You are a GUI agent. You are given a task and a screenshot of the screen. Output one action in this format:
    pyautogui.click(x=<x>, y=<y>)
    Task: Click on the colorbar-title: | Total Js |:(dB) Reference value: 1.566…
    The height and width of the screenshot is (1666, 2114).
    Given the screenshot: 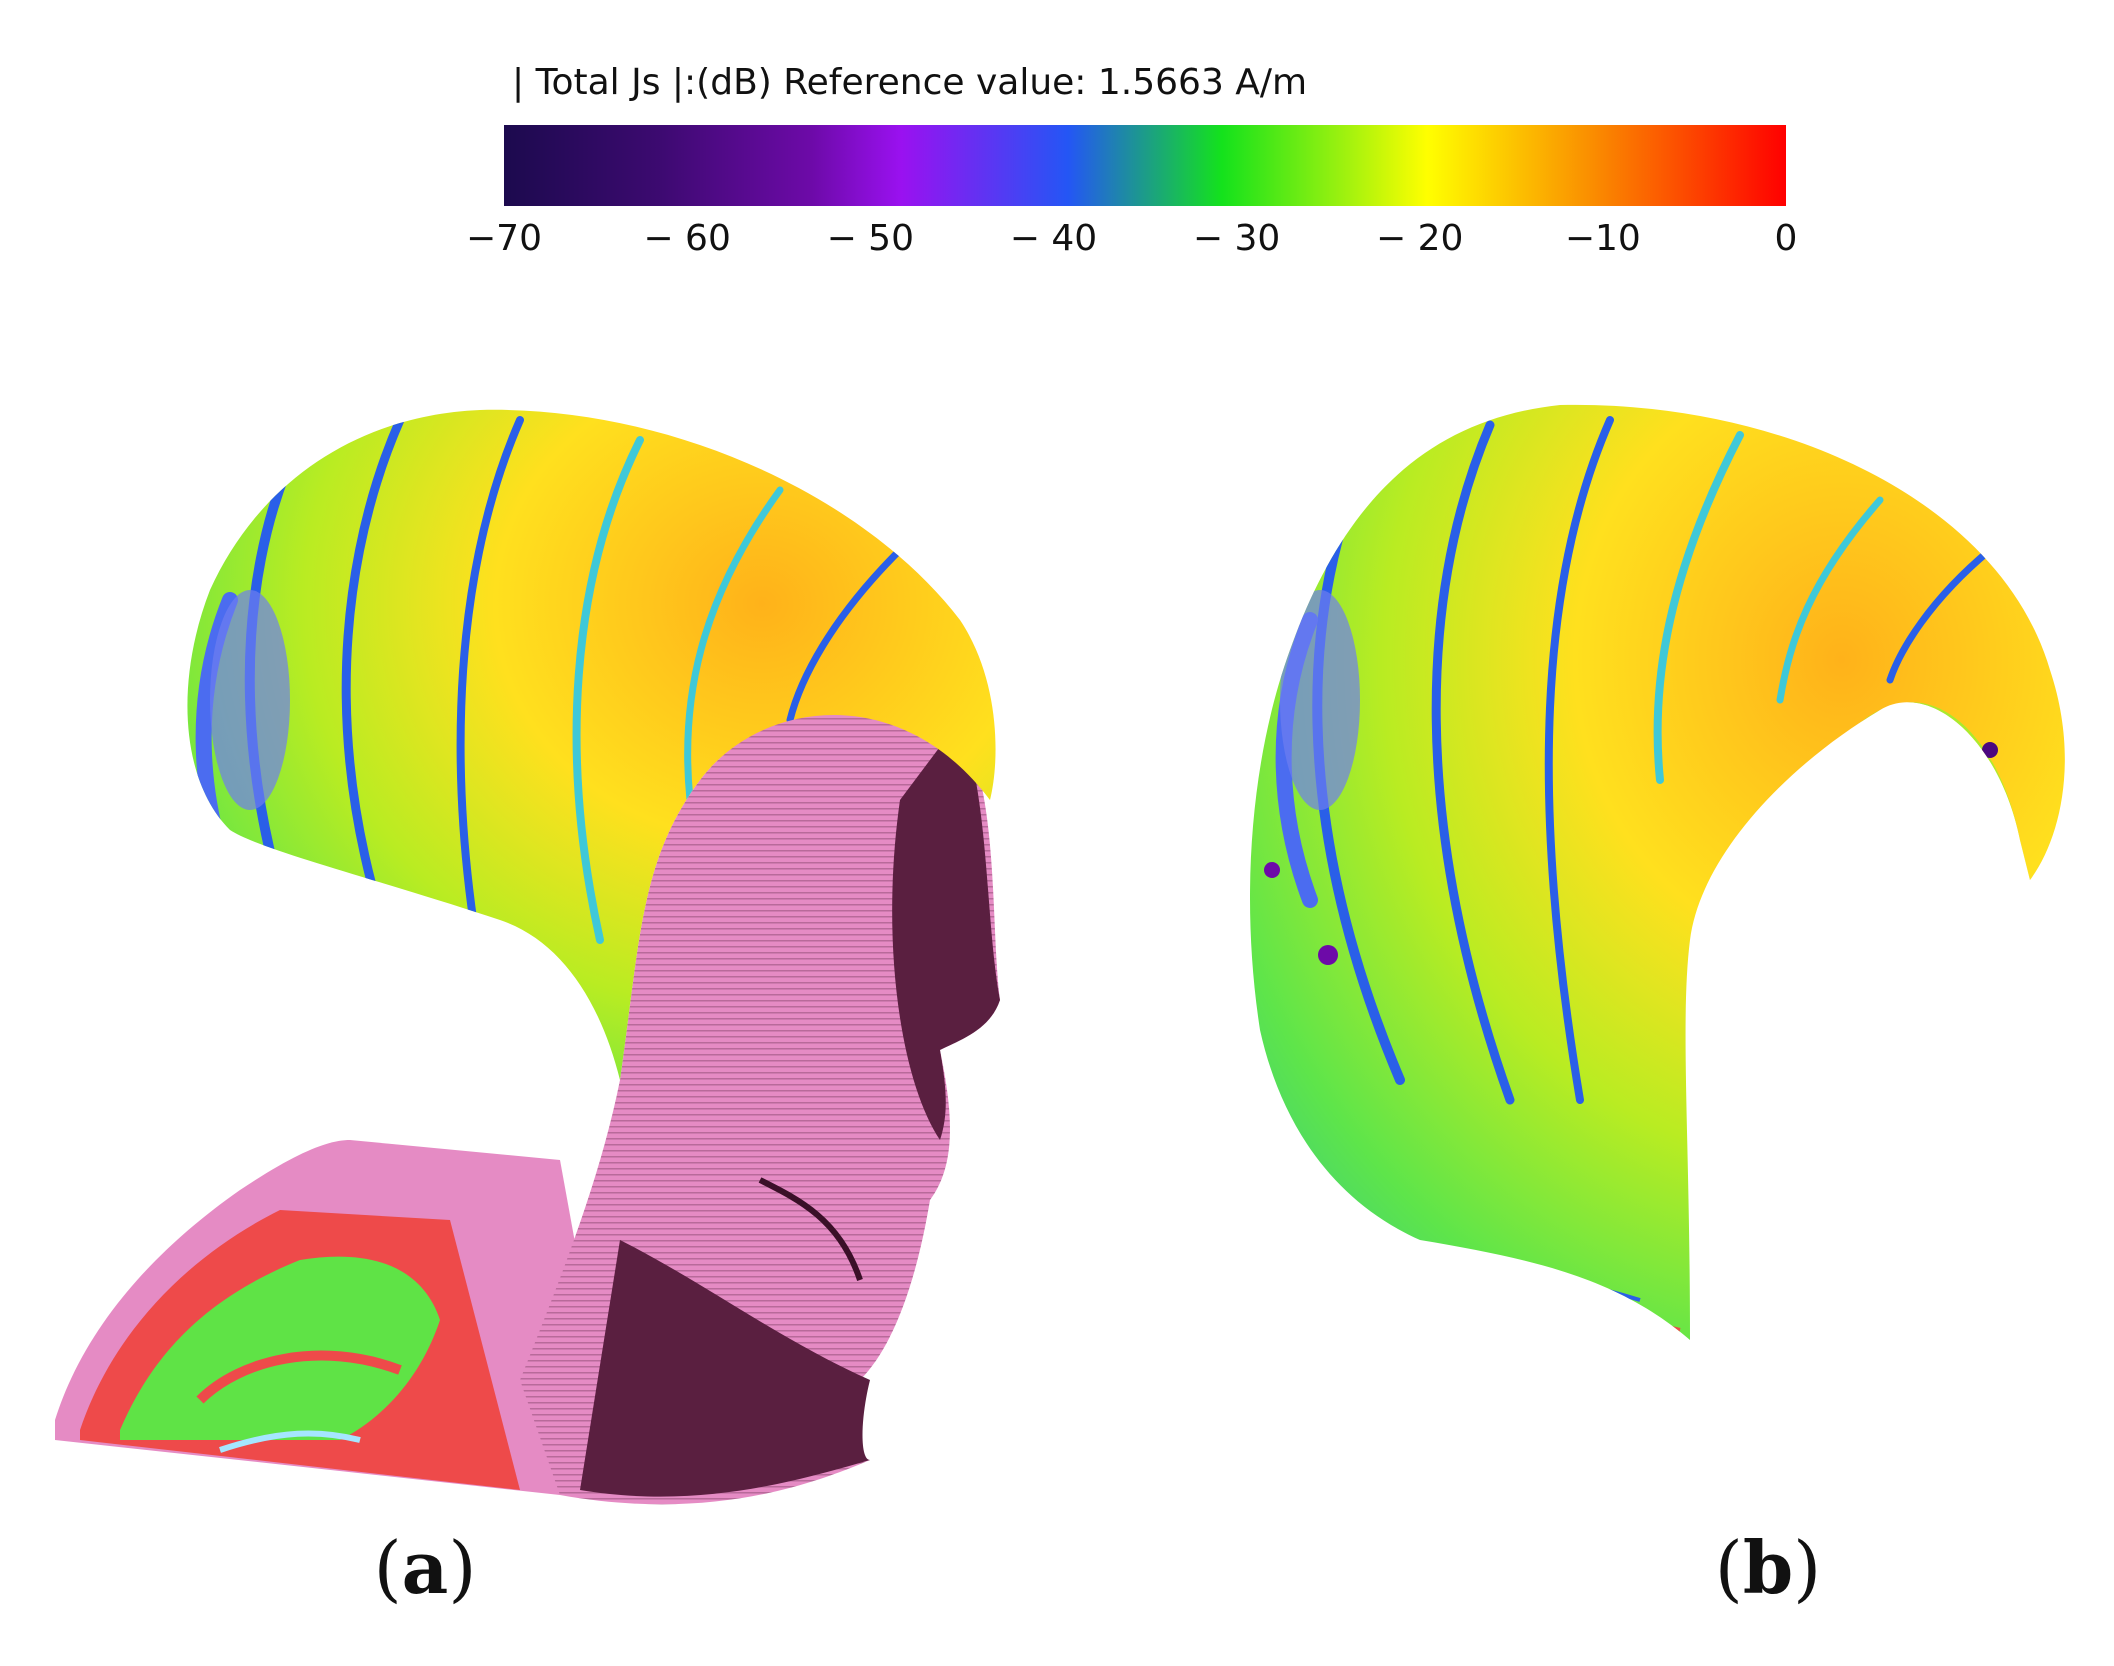 What is the action you would take?
    pyautogui.click(x=910, y=82)
    